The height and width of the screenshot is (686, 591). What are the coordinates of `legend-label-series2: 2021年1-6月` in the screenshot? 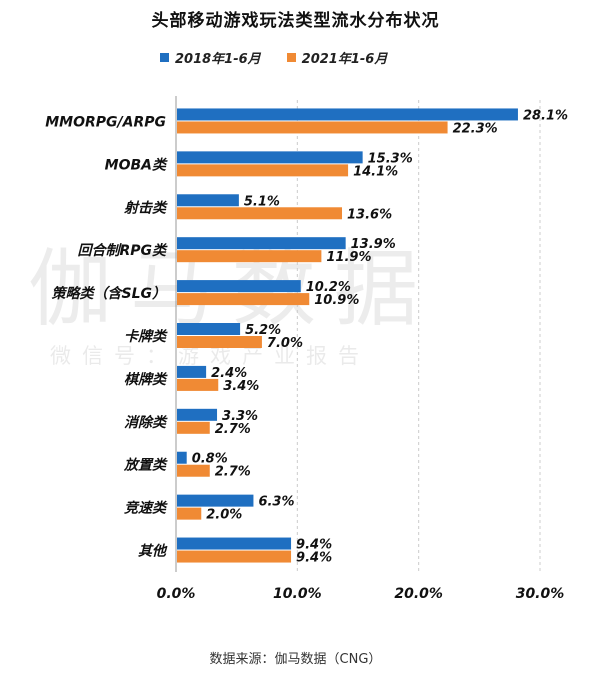 It's located at (344, 59).